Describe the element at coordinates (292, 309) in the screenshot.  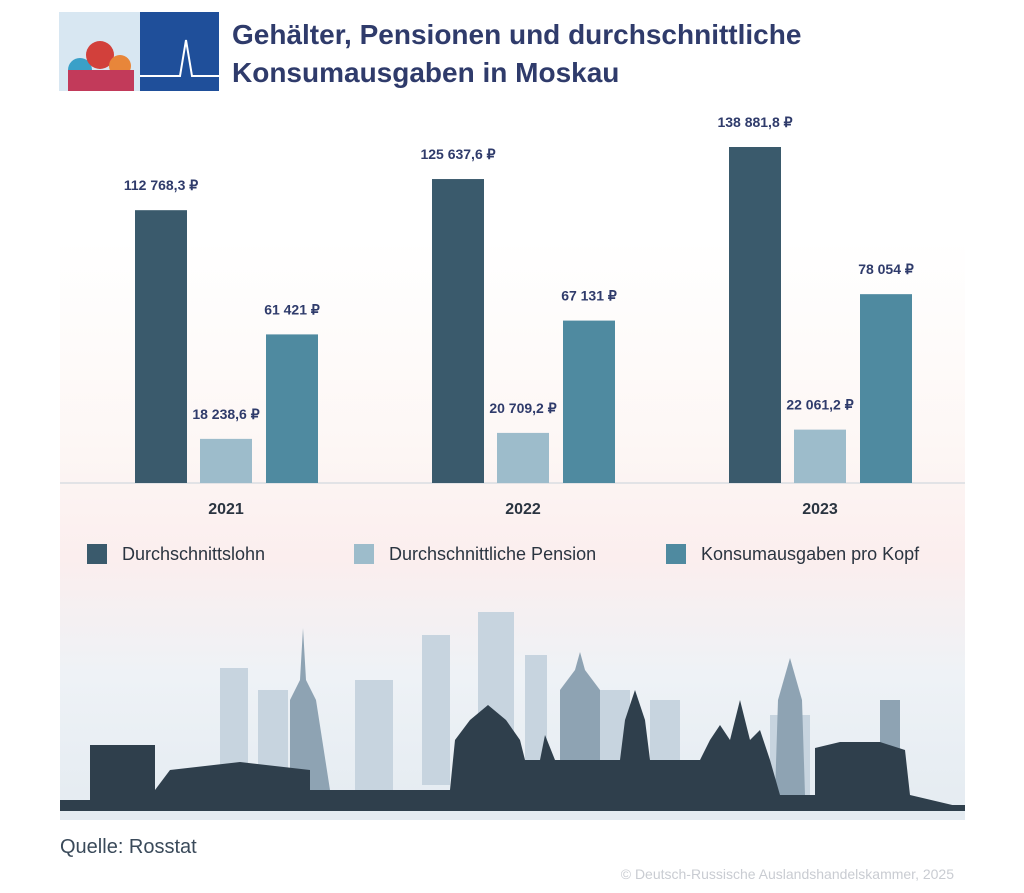
I see `value-label: 61 421 ₽` at that location.